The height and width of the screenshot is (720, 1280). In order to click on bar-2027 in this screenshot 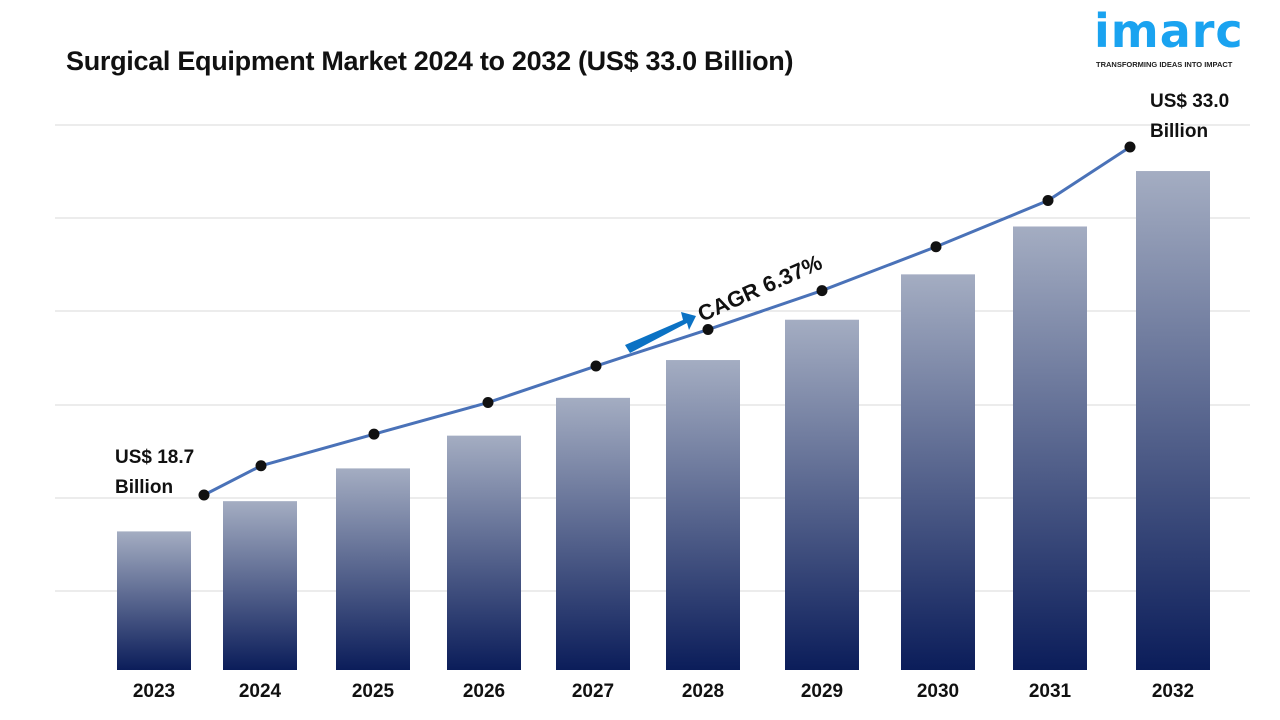, I will do `click(593, 533)`.